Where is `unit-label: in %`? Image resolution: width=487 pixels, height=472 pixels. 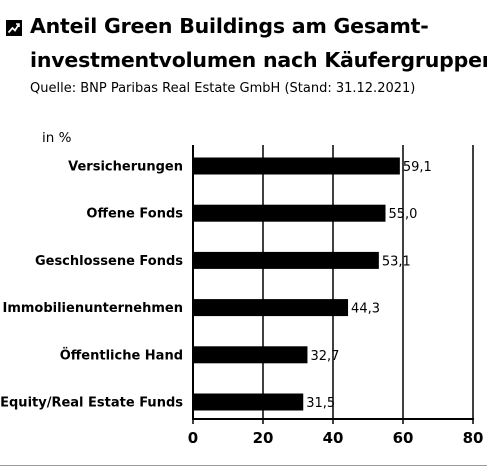 unit-label: in % is located at coordinates (57, 138).